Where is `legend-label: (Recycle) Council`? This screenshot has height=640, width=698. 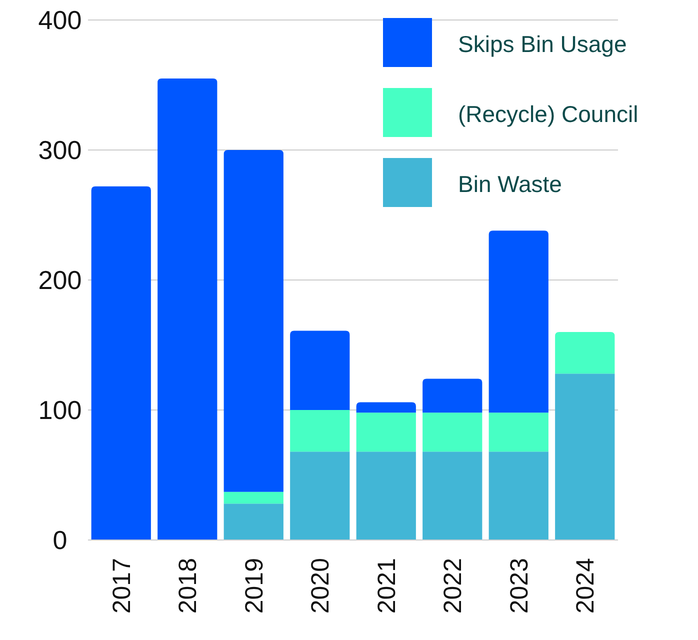 legend-label: (Recycle) Council is located at coordinates (548, 114).